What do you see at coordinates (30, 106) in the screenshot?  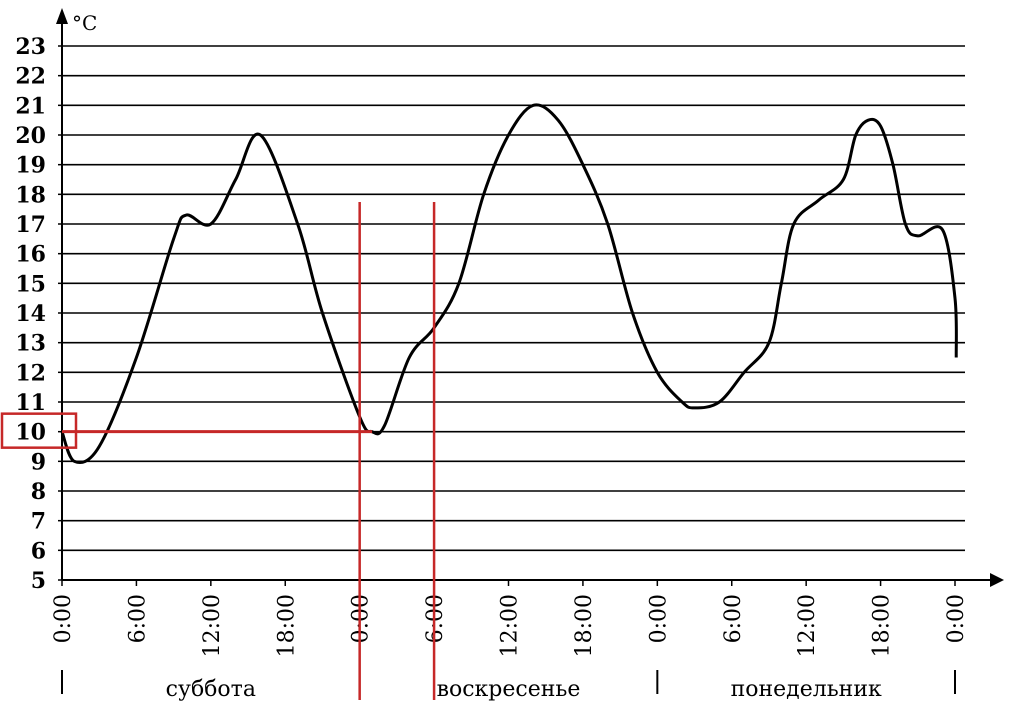 I see `y-tick-label: 21` at bounding box center [30, 106].